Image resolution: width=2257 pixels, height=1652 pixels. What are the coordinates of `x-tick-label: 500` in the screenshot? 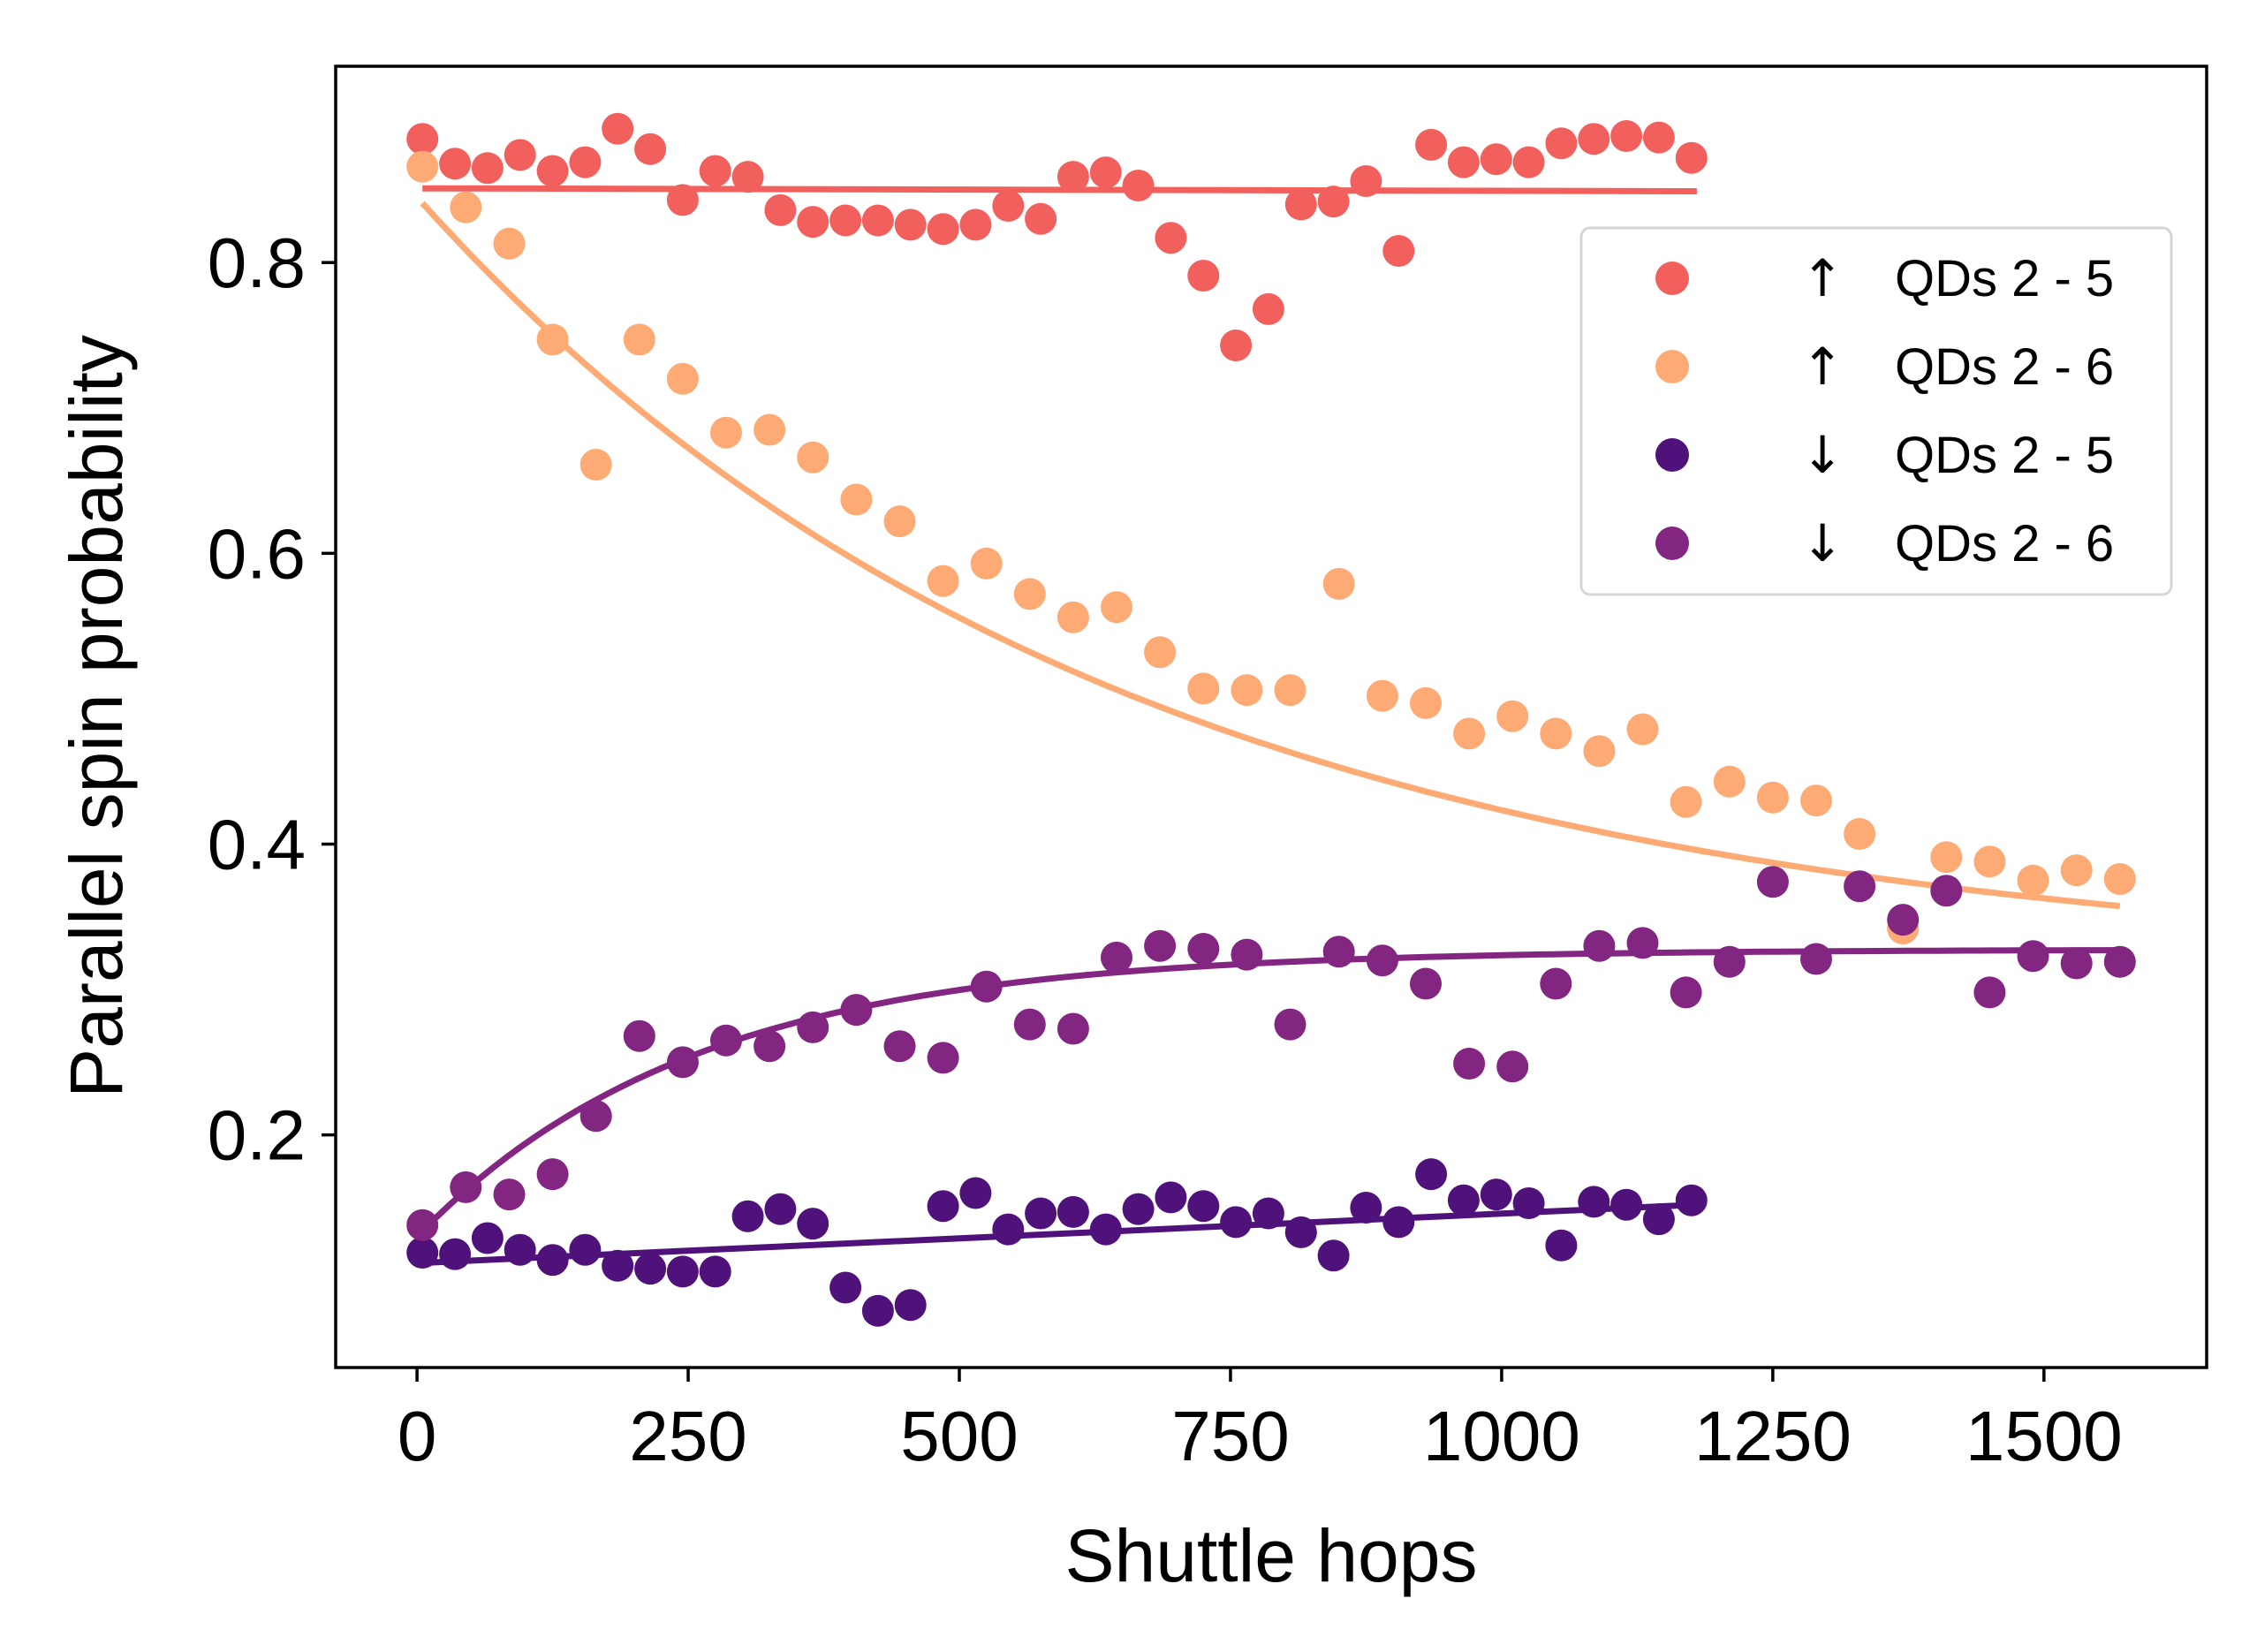 It's located at (959, 1436).